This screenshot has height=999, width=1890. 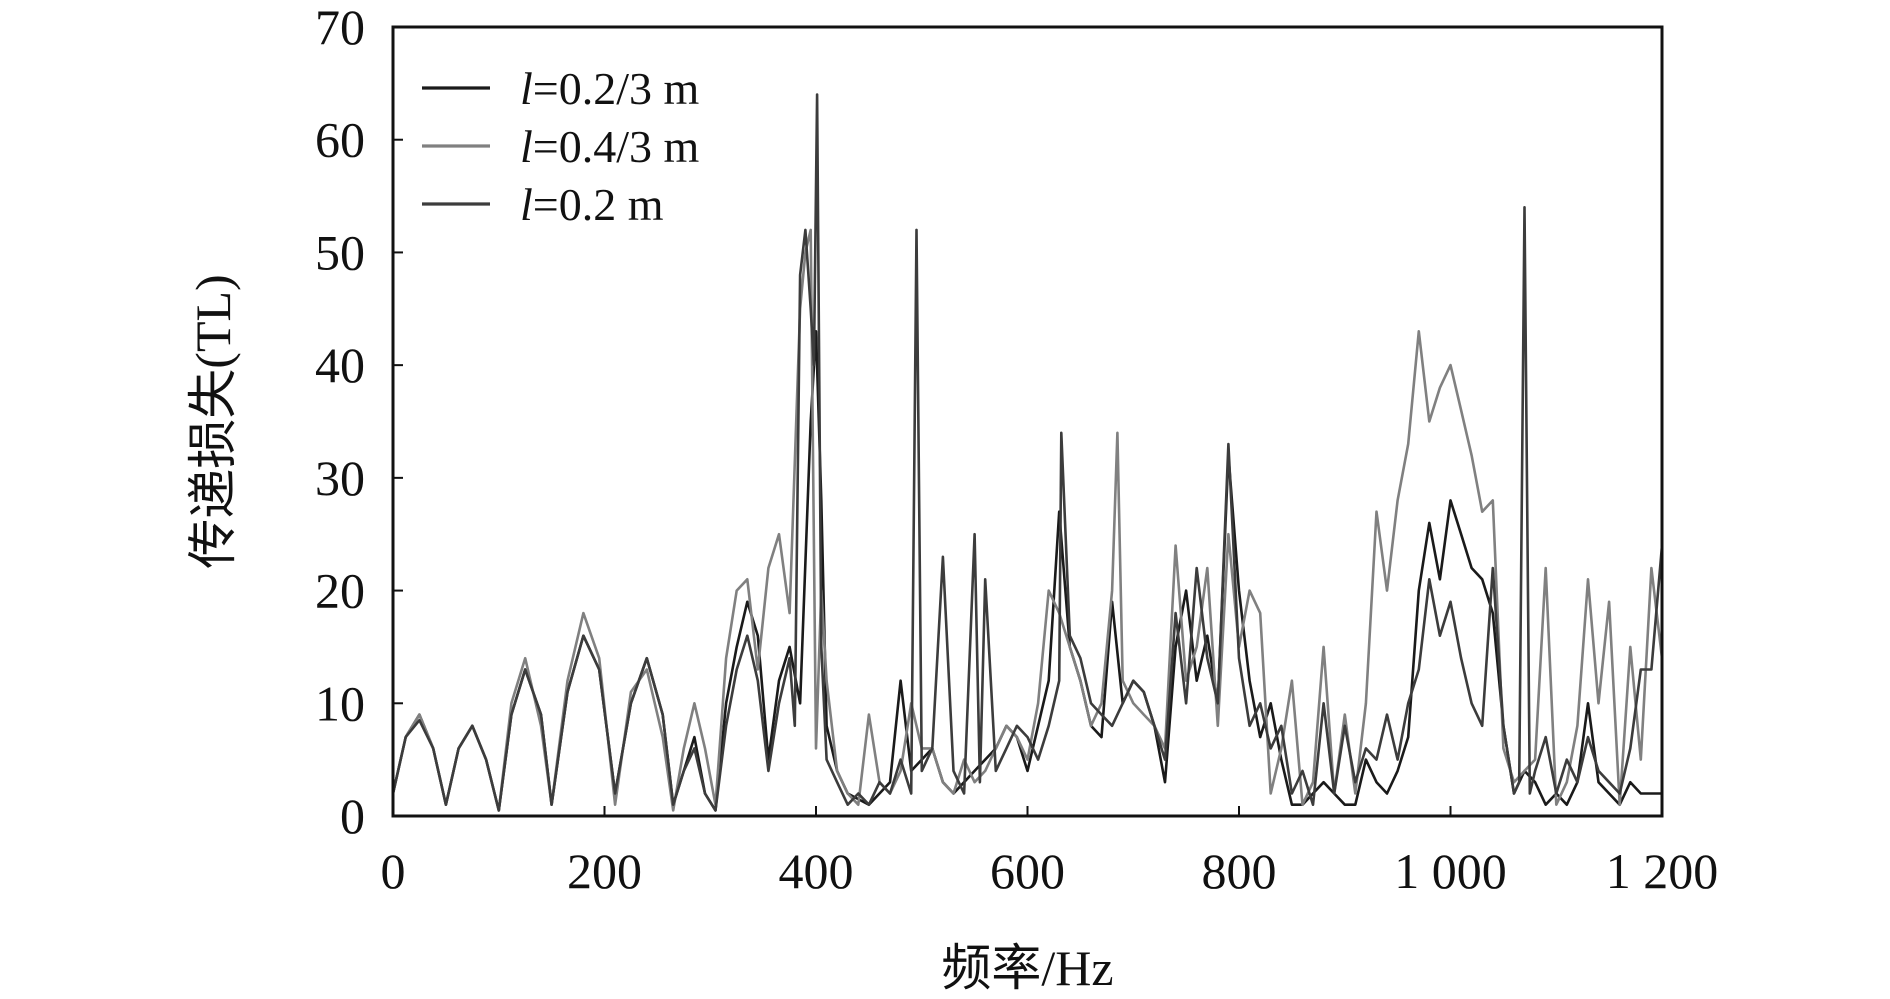 I want to click on x-tick-label: 400, so click(x=816, y=871).